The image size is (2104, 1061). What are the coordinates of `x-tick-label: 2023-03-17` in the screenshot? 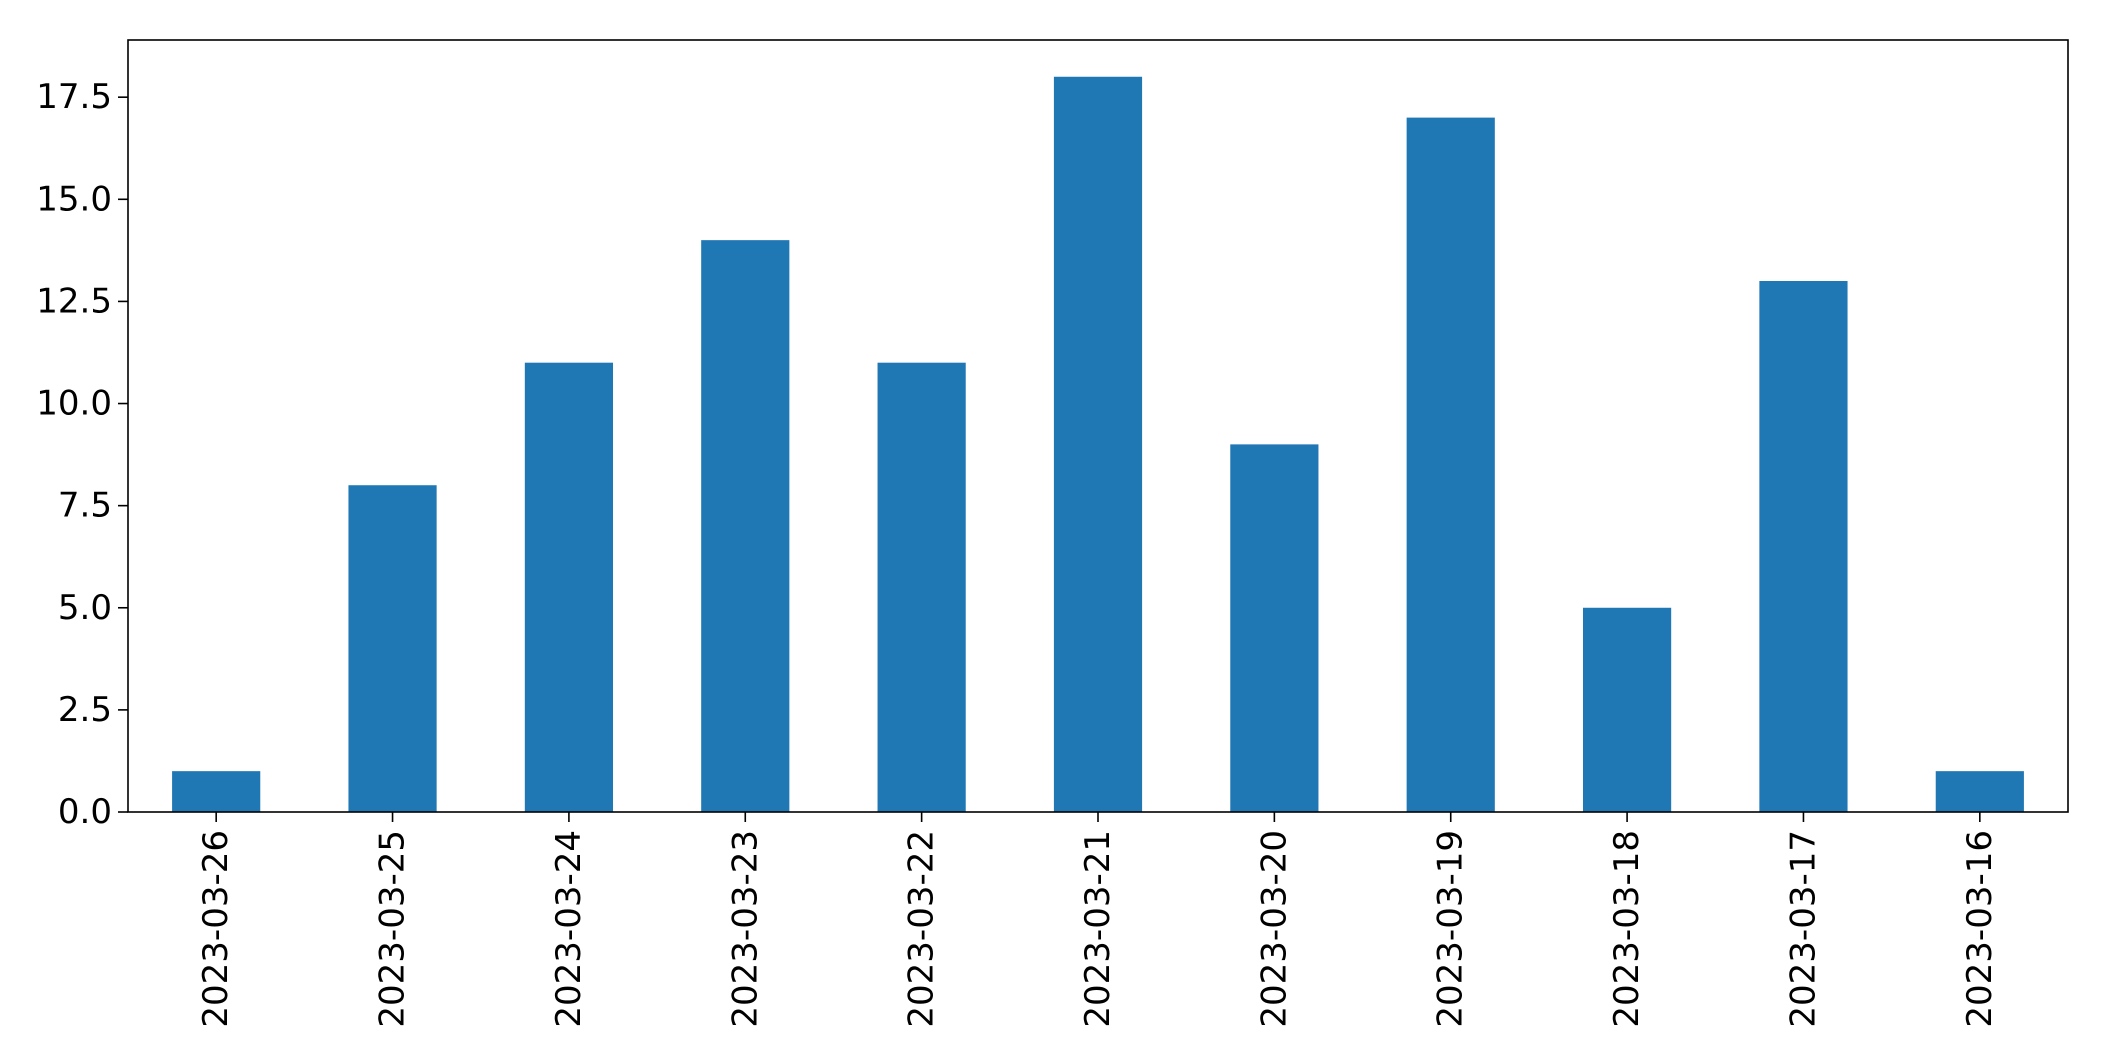 It's located at (1803, 929).